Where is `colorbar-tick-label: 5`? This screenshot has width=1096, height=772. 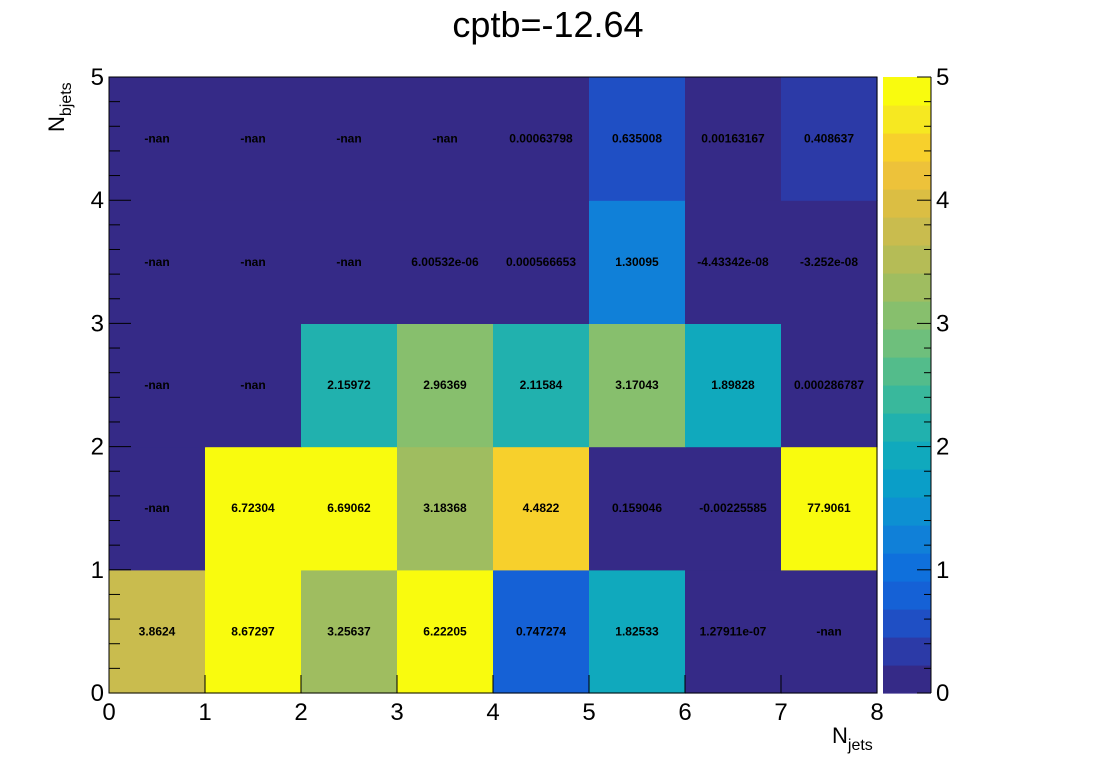 colorbar-tick-label: 5 is located at coordinates (942, 77).